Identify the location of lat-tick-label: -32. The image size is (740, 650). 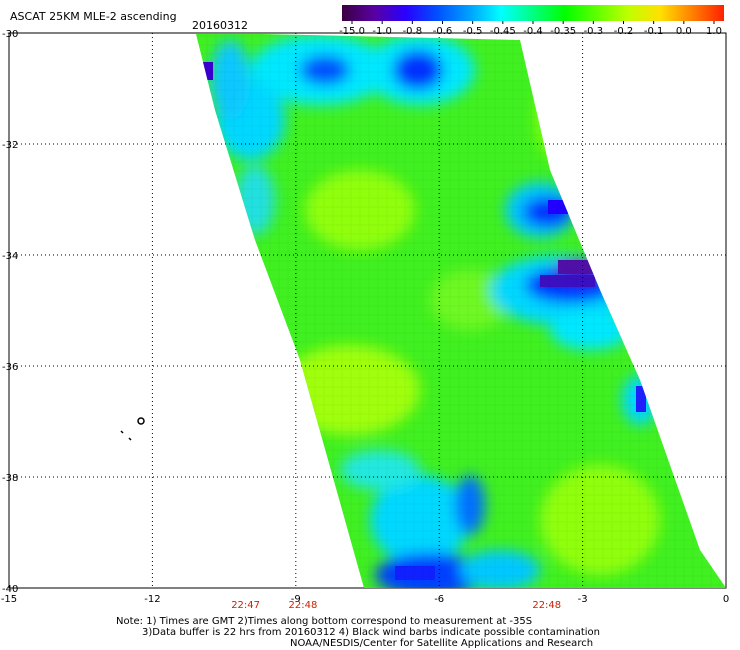
(10, 145).